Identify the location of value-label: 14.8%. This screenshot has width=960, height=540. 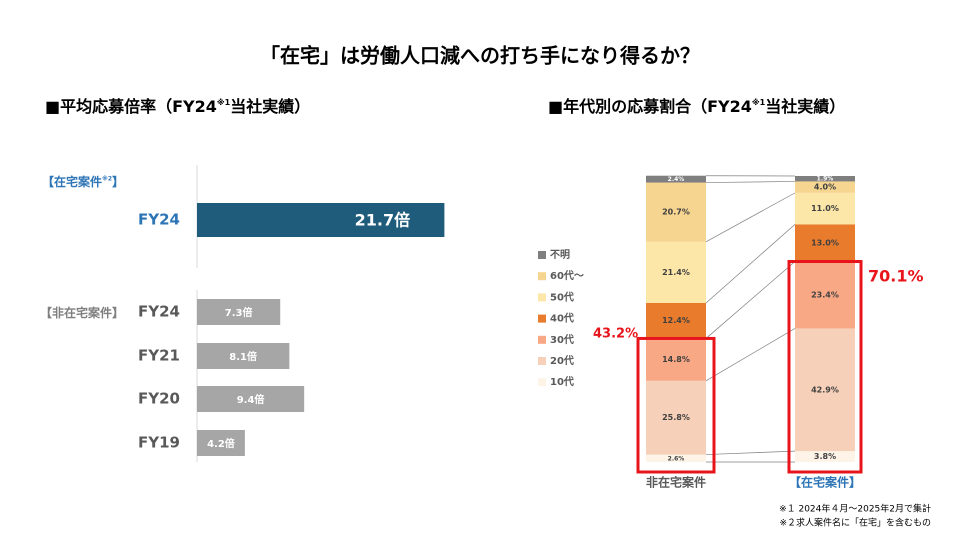
(676, 359).